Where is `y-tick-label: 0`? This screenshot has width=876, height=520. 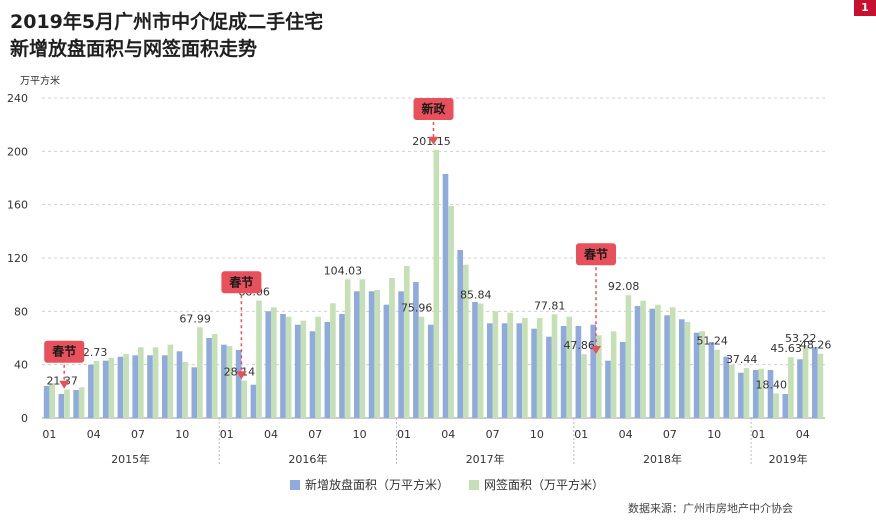 y-tick-label: 0 is located at coordinates (24, 418).